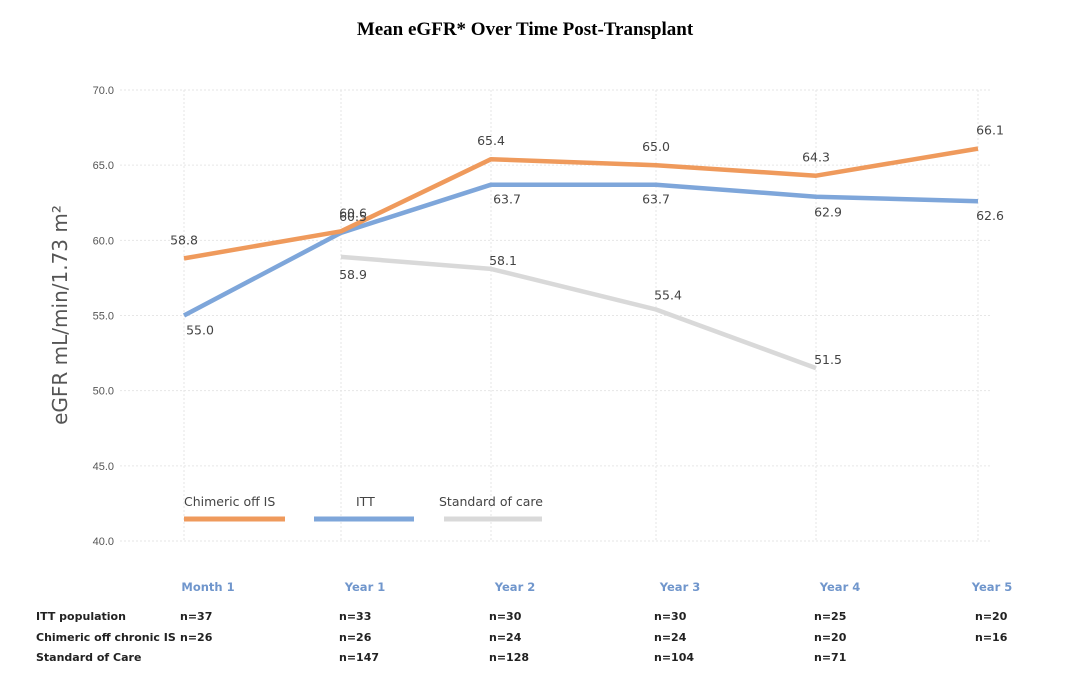  Describe the element at coordinates (503, 260) in the screenshot. I see `data-label: 58.1` at that location.